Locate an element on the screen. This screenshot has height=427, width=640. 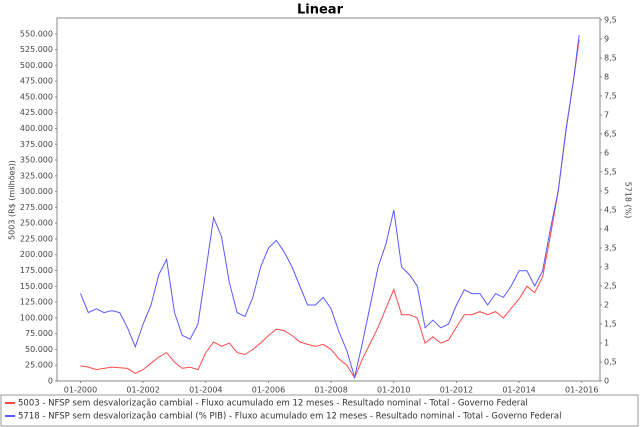
y-tick-label: 450.000 is located at coordinates (36, 96).